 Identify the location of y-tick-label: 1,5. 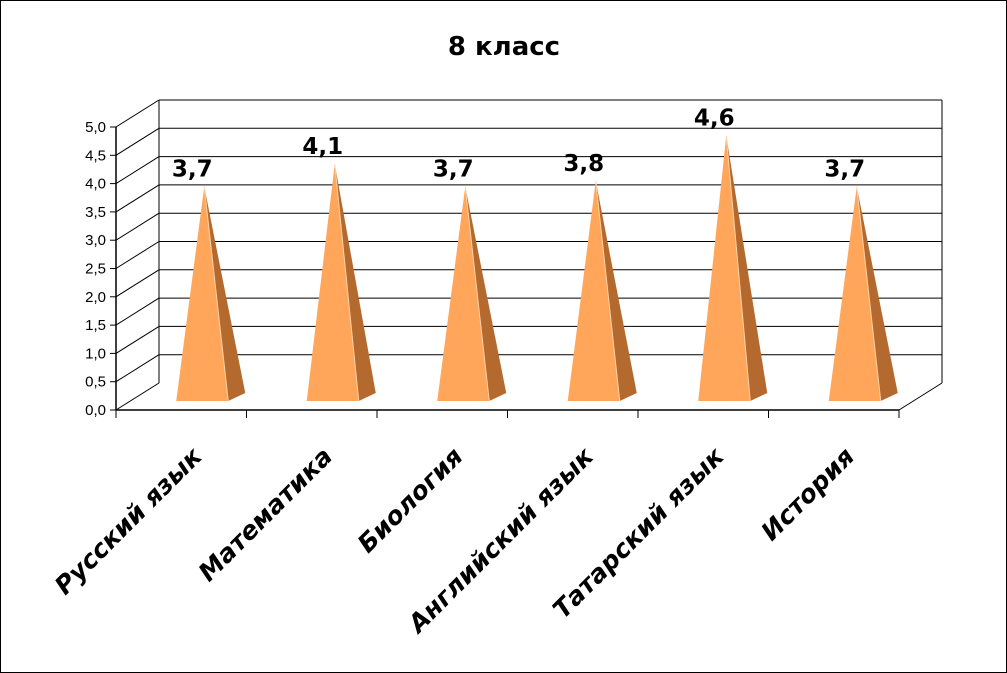
(95, 325).